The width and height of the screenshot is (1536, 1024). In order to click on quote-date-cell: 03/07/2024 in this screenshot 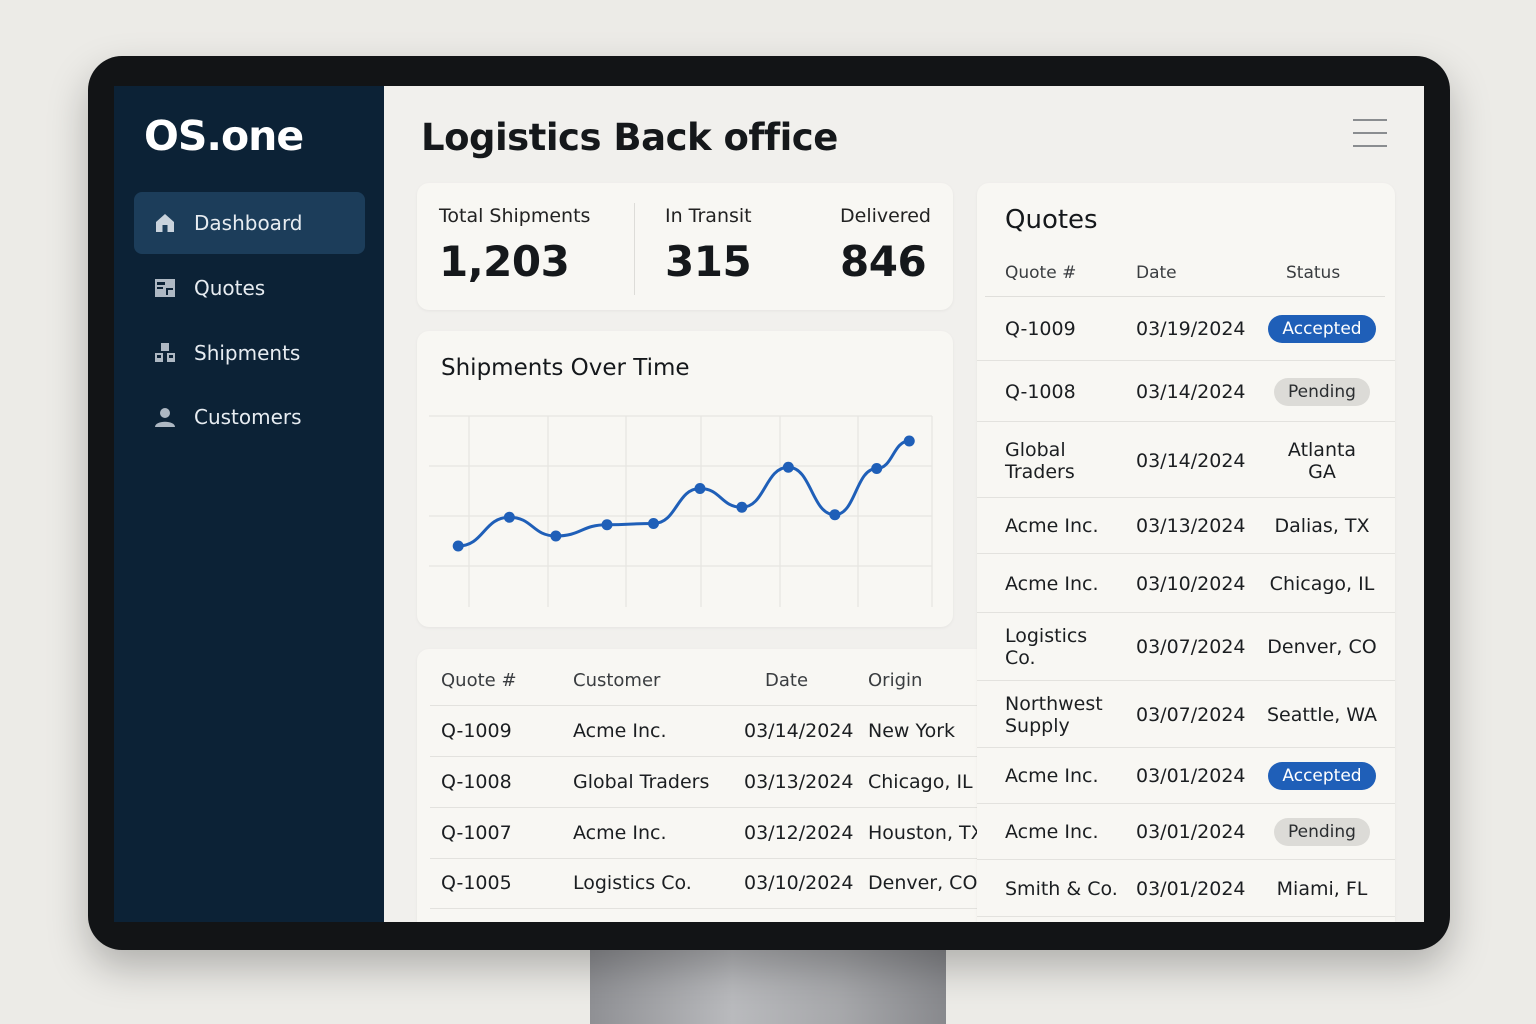, I will do `click(1191, 647)`.